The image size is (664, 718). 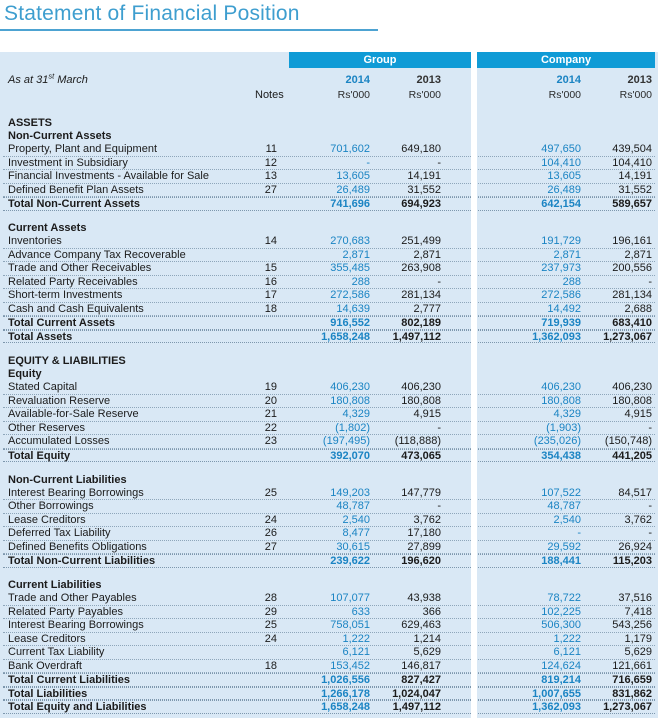 I want to click on value-group-2013: 147,779, so click(x=421, y=492).